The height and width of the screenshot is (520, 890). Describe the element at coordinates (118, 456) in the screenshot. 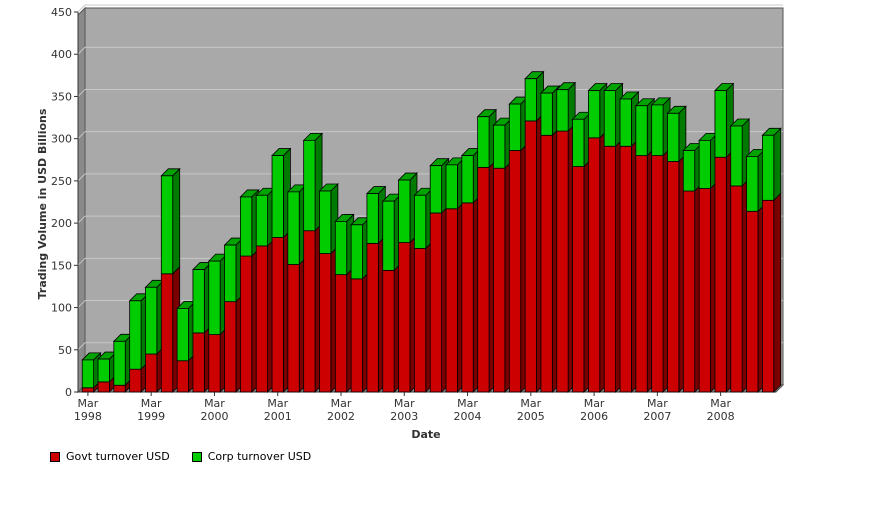

I see `legend-label-govt: Govt turnover USD` at that location.